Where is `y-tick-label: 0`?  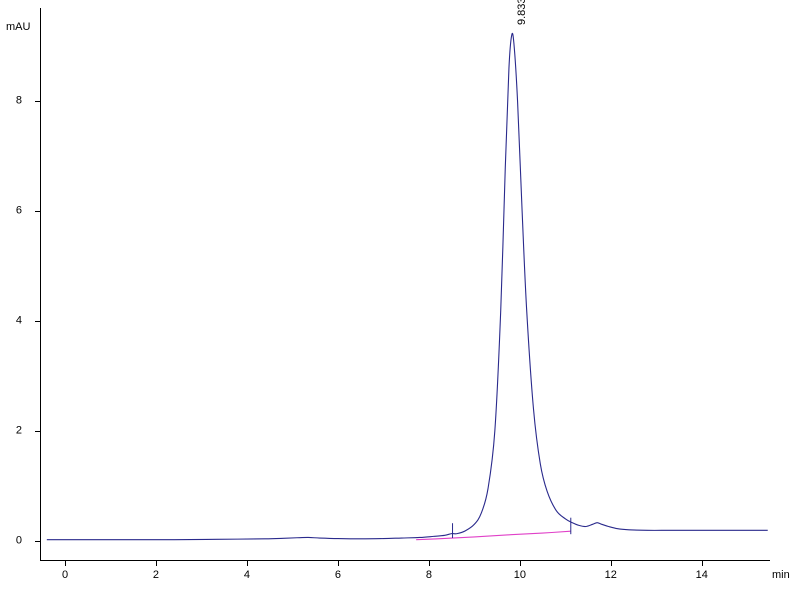
y-tick-label: 0 is located at coordinates (18, 540).